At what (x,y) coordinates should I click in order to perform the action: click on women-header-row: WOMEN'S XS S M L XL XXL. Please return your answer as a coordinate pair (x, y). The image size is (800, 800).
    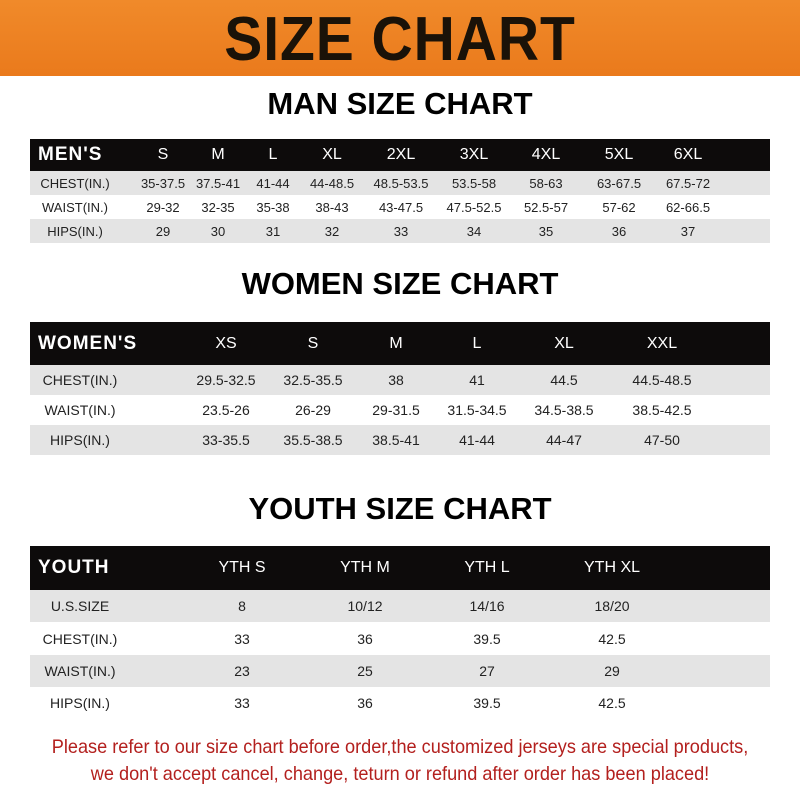
    Looking at the image, I should click on (400, 343).